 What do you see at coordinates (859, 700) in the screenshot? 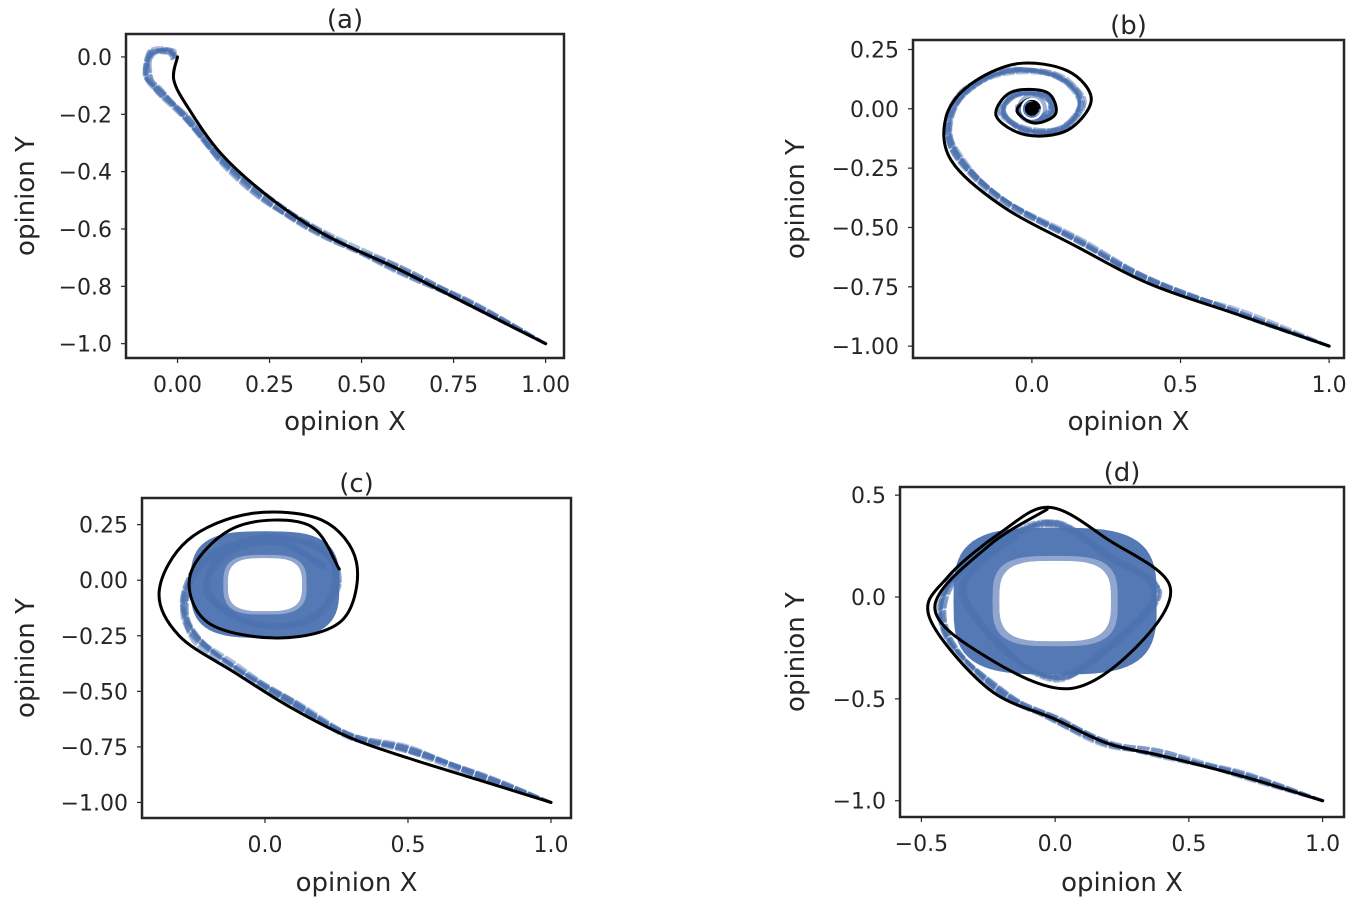
I see `y-tick-label: −0.5` at bounding box center [859, 700].